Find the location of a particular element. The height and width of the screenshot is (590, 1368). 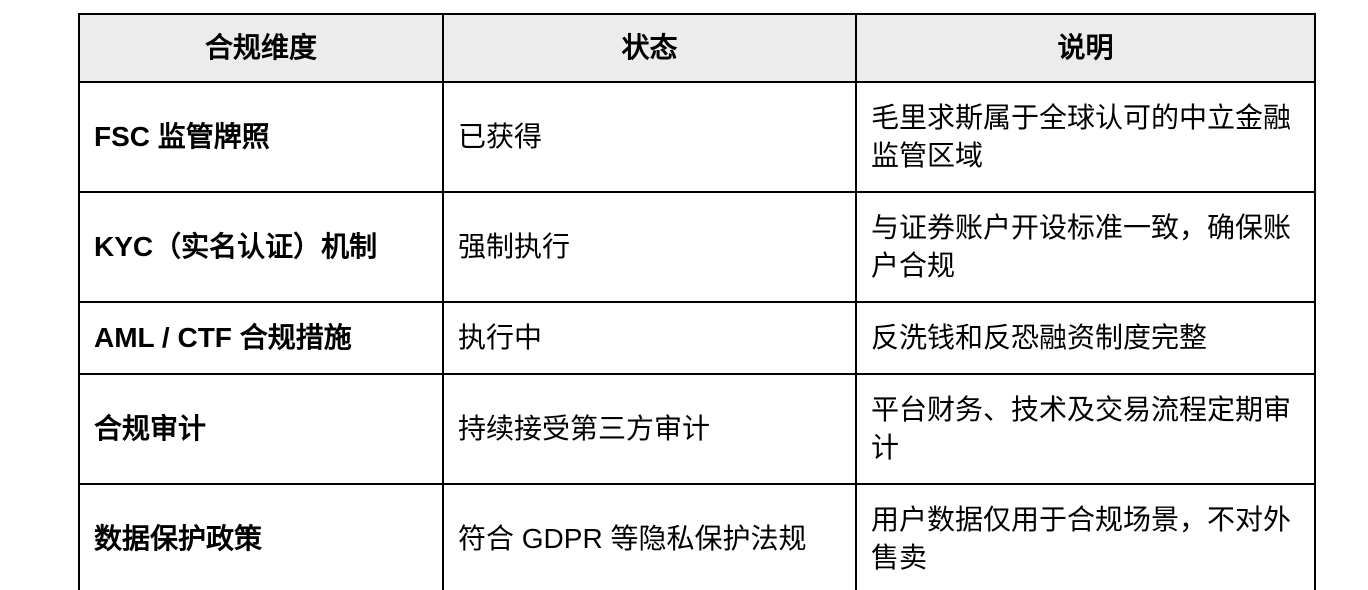

cell-description: 反洗钱和反恐融资制度完整 is located at coordinates (1085, 338).